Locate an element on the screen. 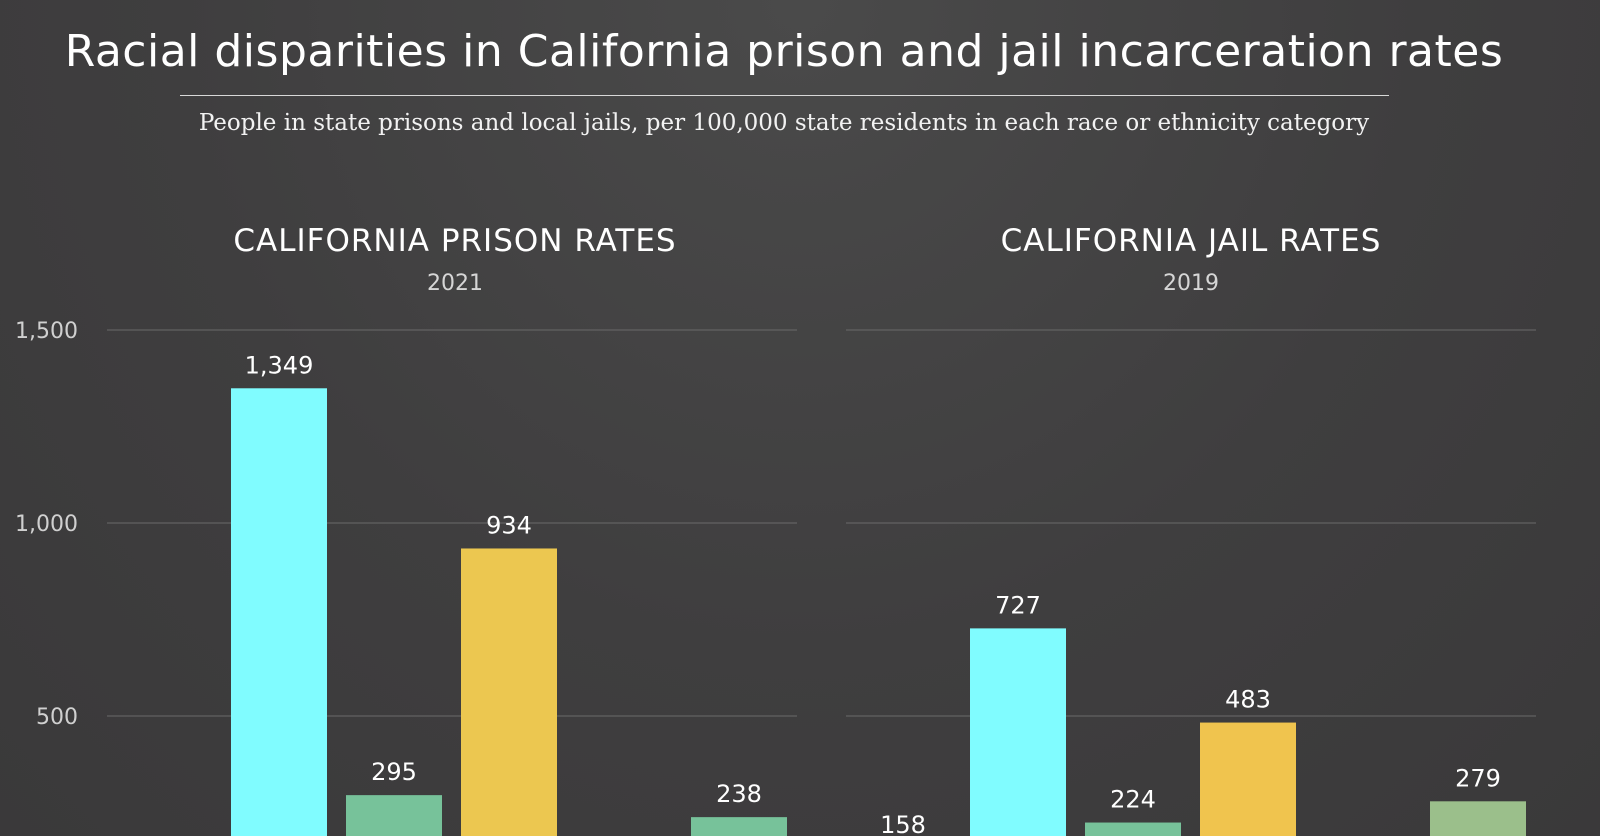 Image resolution: width=1600 pixels, height=836 pixels. prison-data-label: 1,349 is located at coordinates (279, 365).